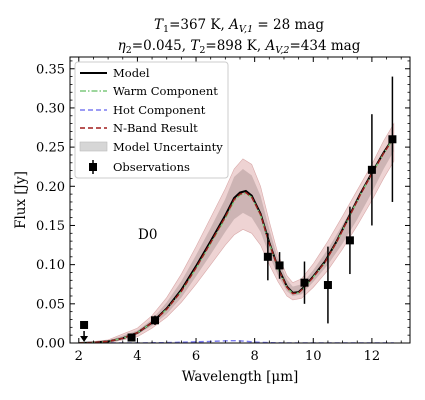  What do you see at coordinates (50, 304) in the screenshot?
I see `y-tick-label-1: 0.05` at bounding box center [50, 304].